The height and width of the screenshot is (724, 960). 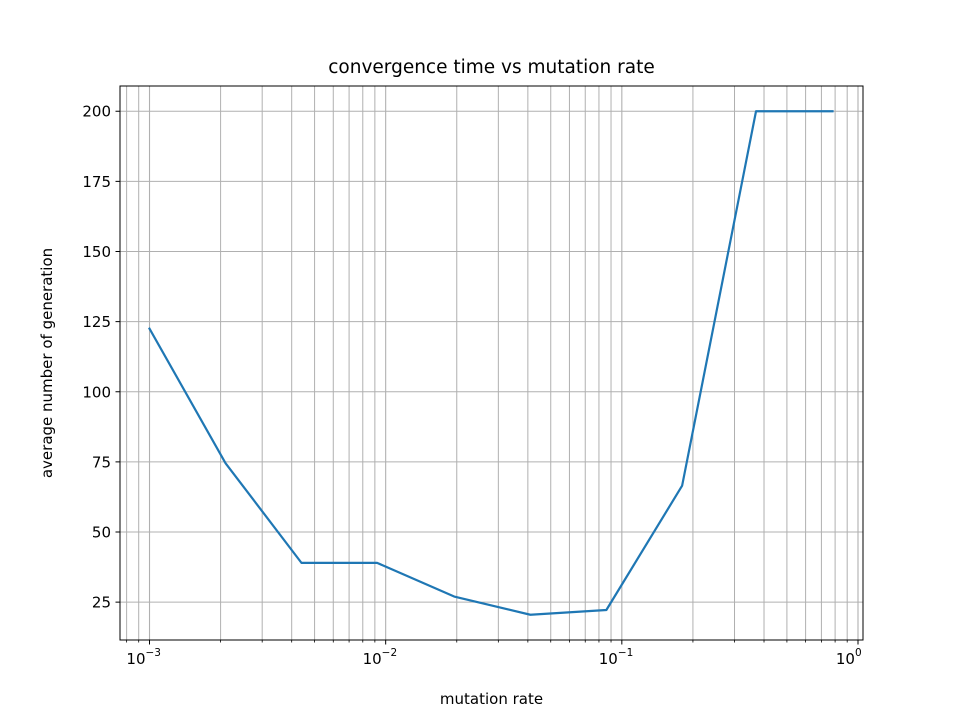 I want to click on x-tick-label-exponent: −3, so click(x=153, y=653).